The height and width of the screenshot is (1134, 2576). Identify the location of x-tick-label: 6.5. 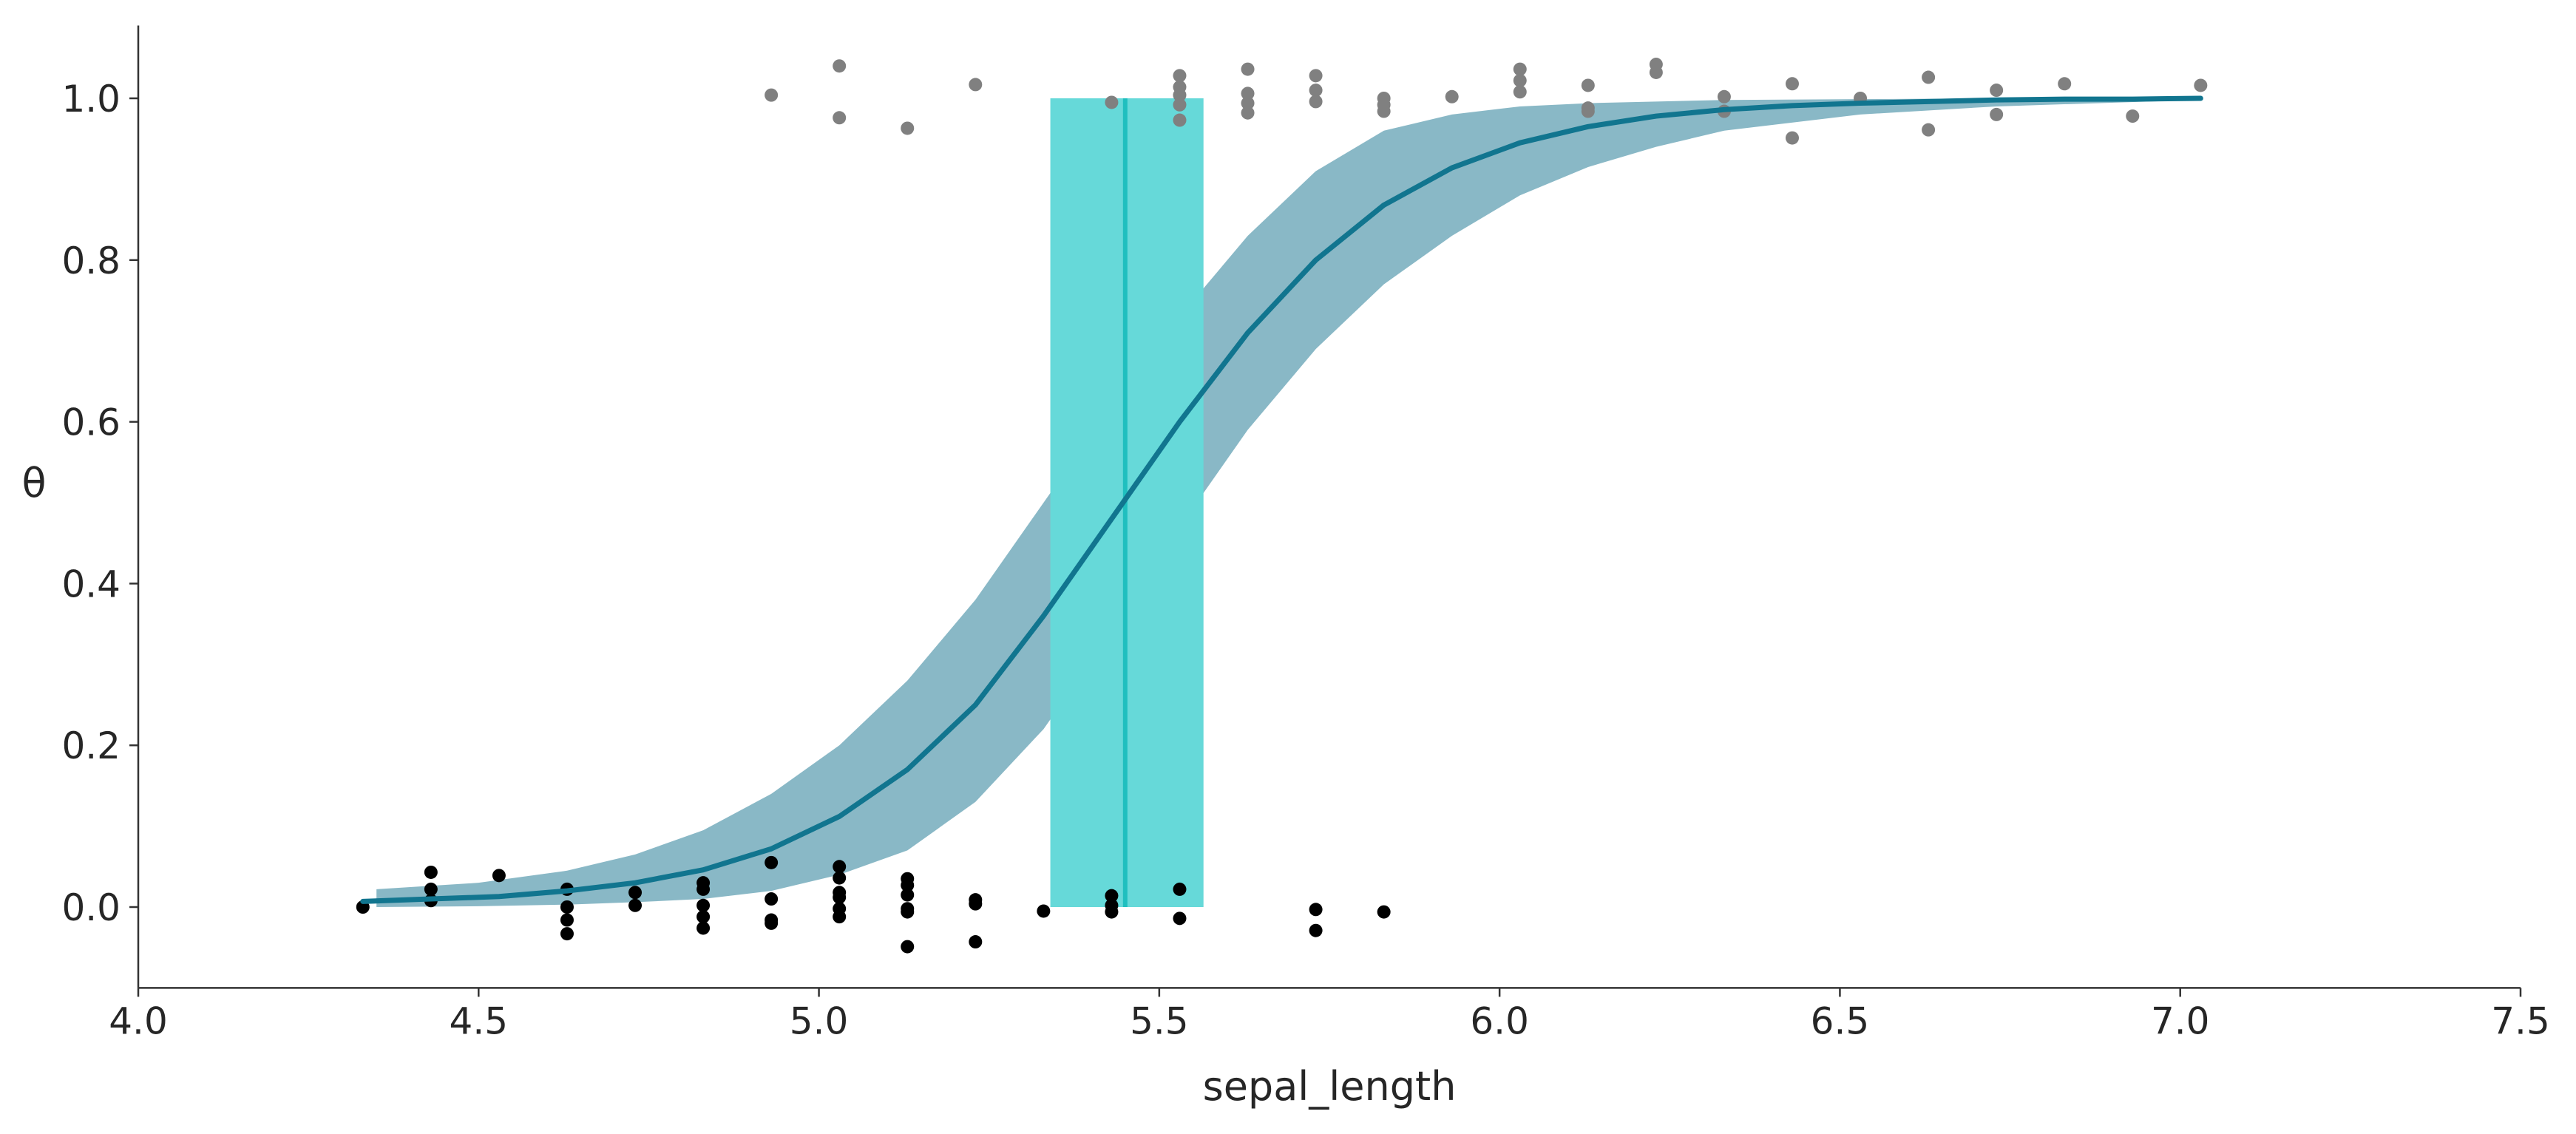
(1840, 1020).